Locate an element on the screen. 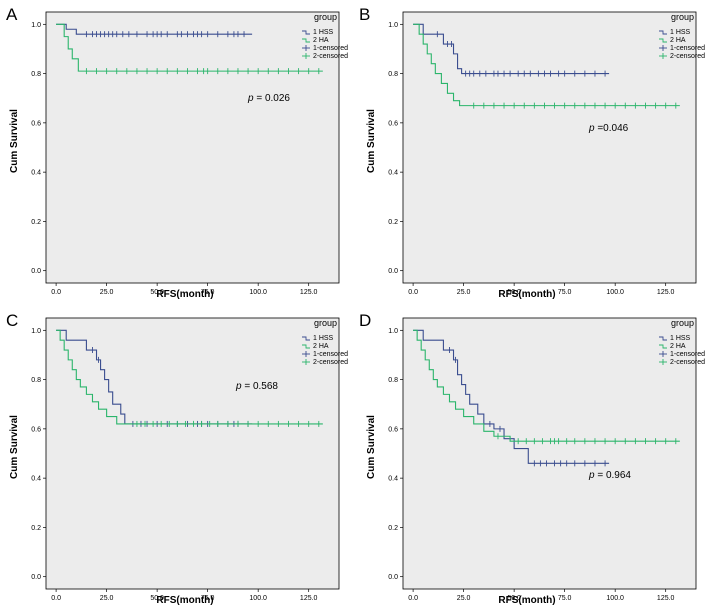 This screenshot has width=714, height=612. p-value: = 0.964 is located at coordinates (613, 475).